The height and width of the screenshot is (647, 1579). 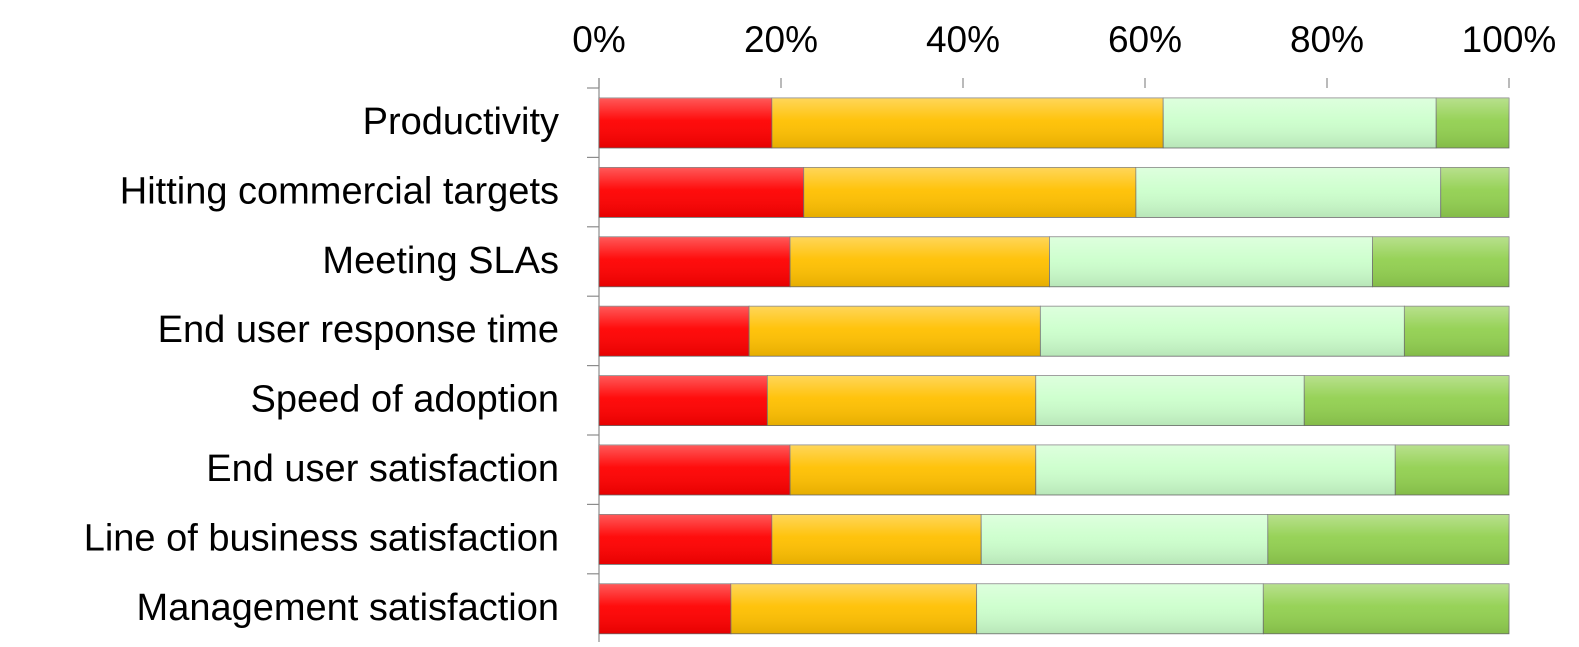 I want to click on category-label: Productivity, so click(x=461, y=122).